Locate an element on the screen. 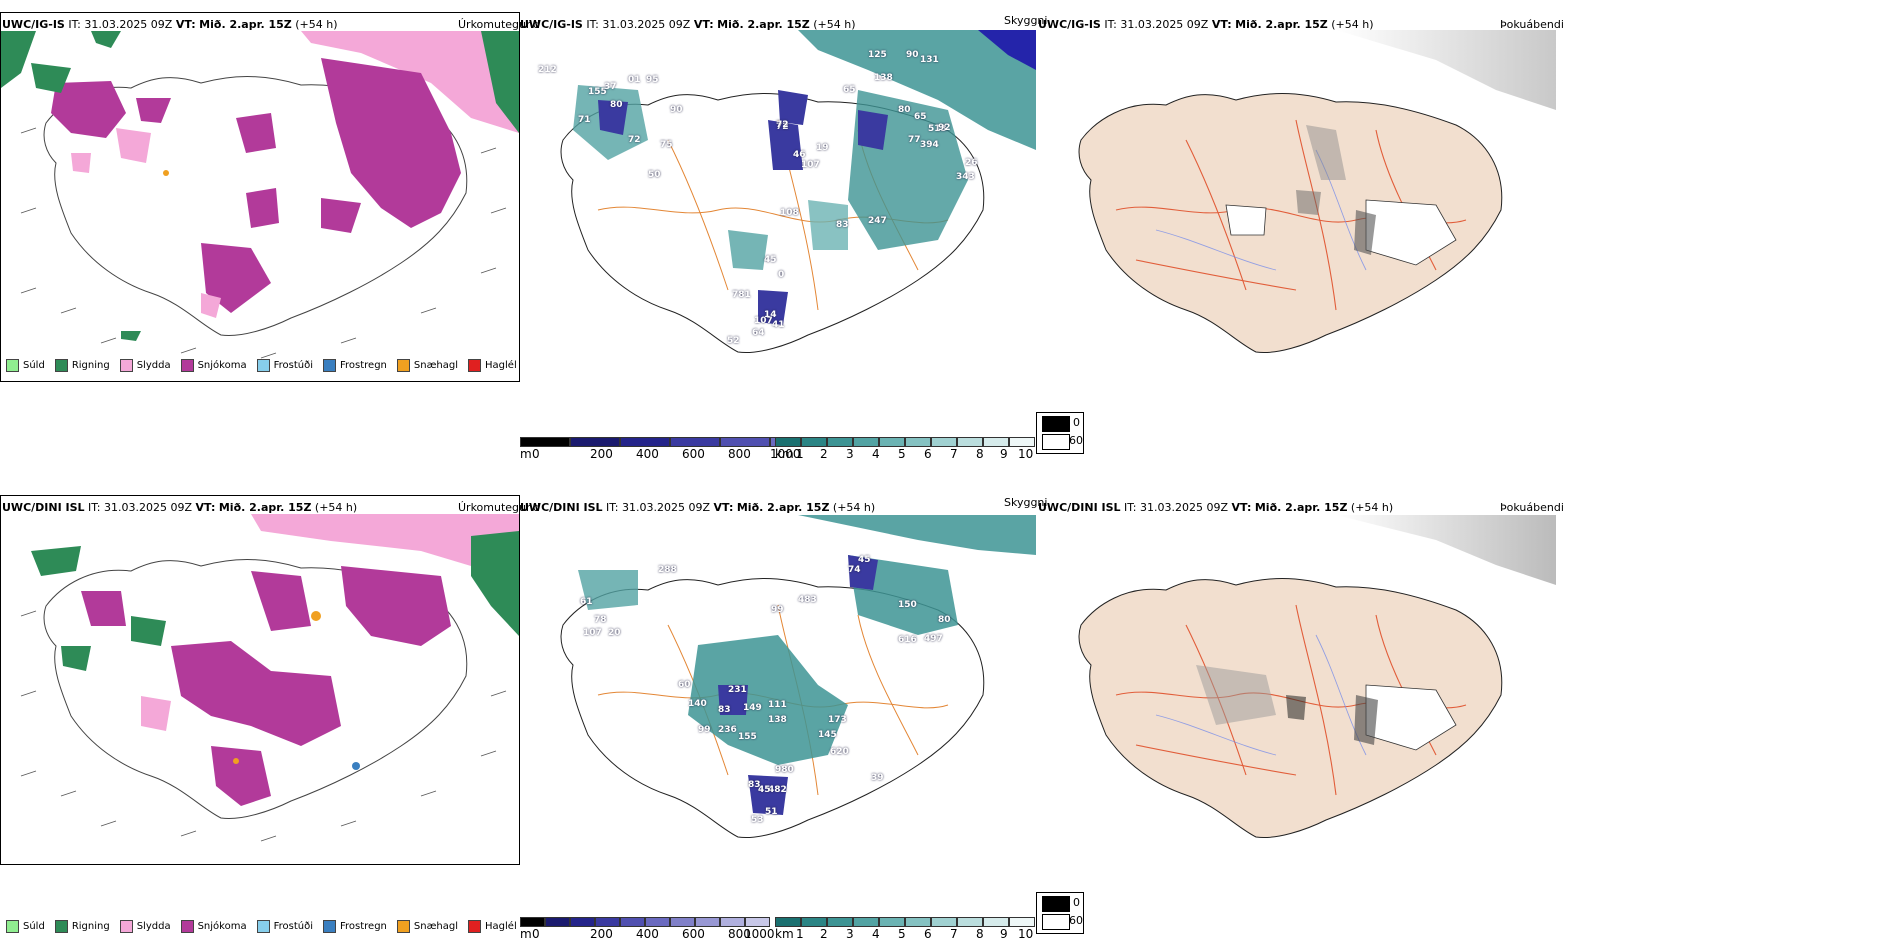  legend-label: Frostregn is located at coordinates (363, 926).